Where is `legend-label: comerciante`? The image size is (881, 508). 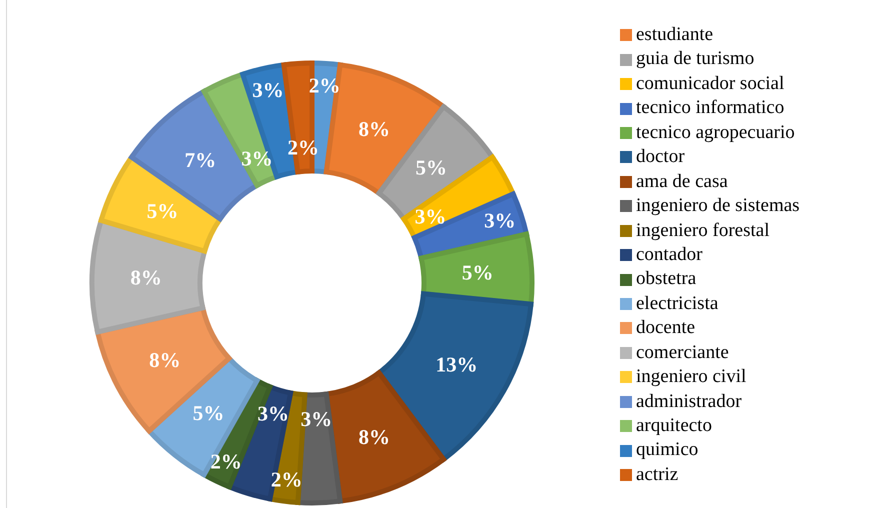
legend-label: comerciante is located at coordinates (682, 352).